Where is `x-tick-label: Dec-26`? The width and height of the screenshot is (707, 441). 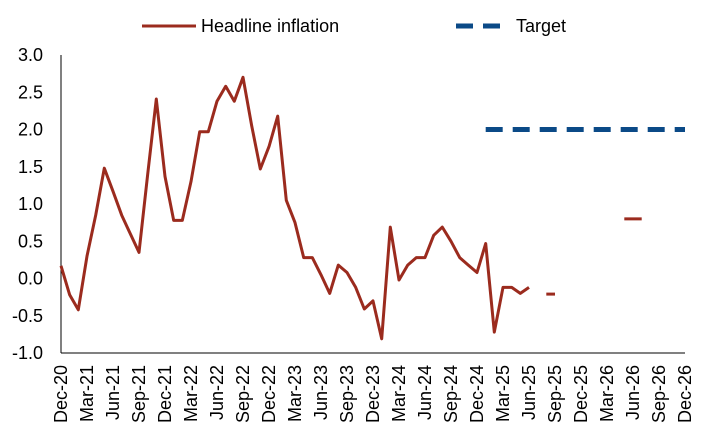
x-tick-label: Dec-26 is located at coordinates (685, 394).